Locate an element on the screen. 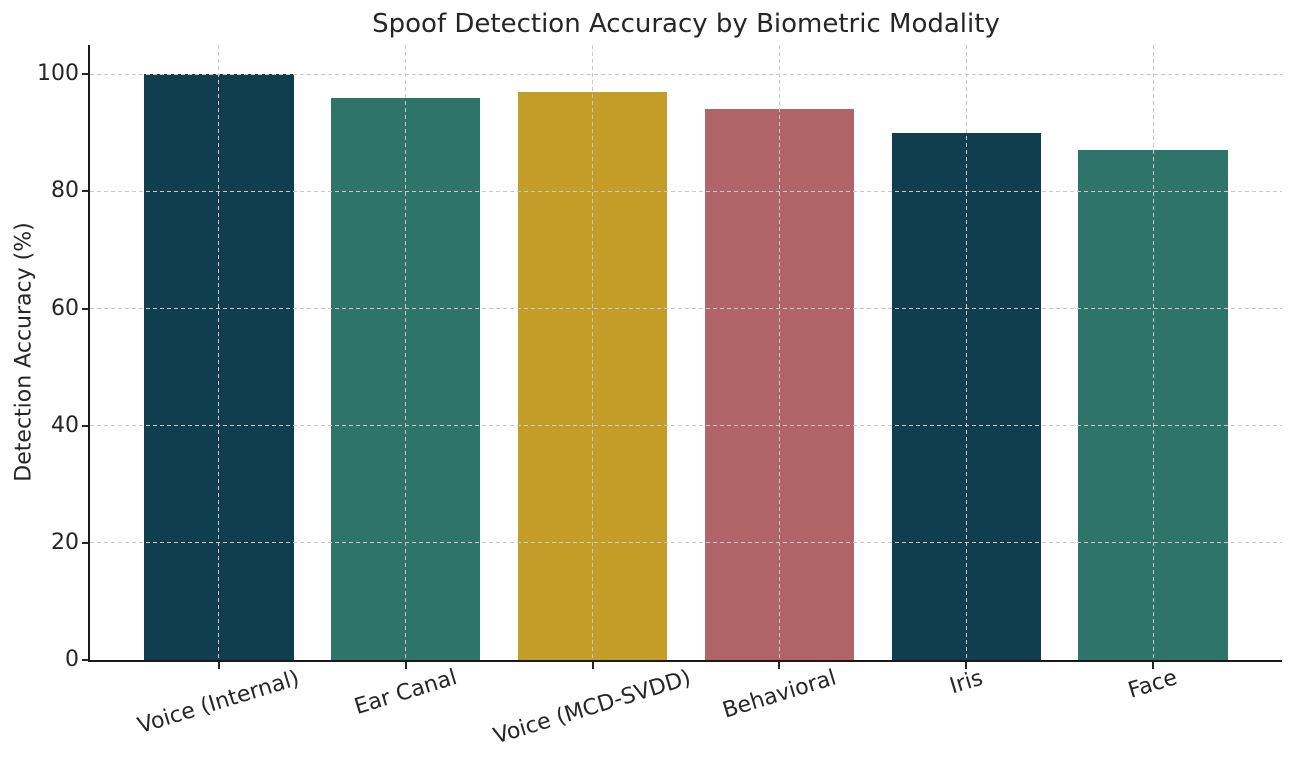 This screenshot has height=770, width=1292. y-tick-label: 40 is located at coordinates (65, 425).